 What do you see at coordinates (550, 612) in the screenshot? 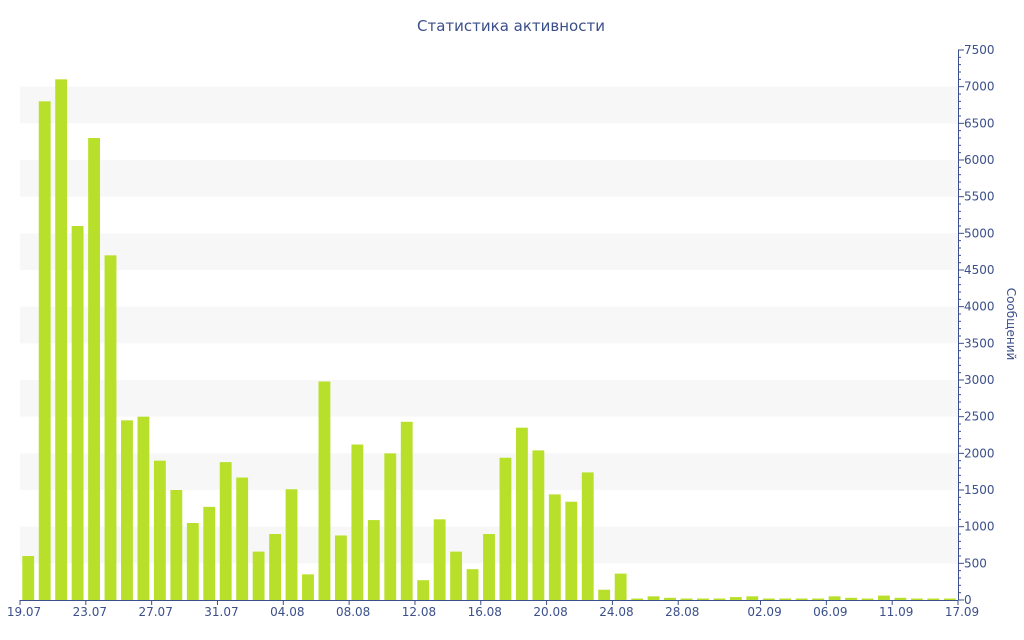
I see `x-tick-label: 20.08` at bounding box center [550, 612].